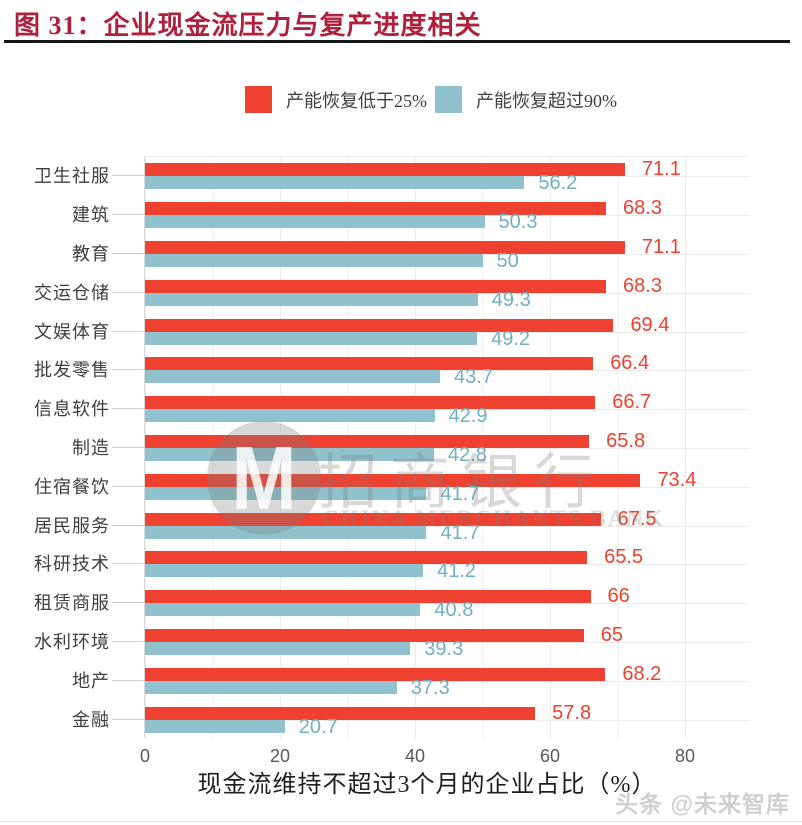 The height and width of the screenshot is (825, 802). Describe the element at coordinates (632, 402) in the screenshot. I see `value-label-below-25: 66.7` at that location.